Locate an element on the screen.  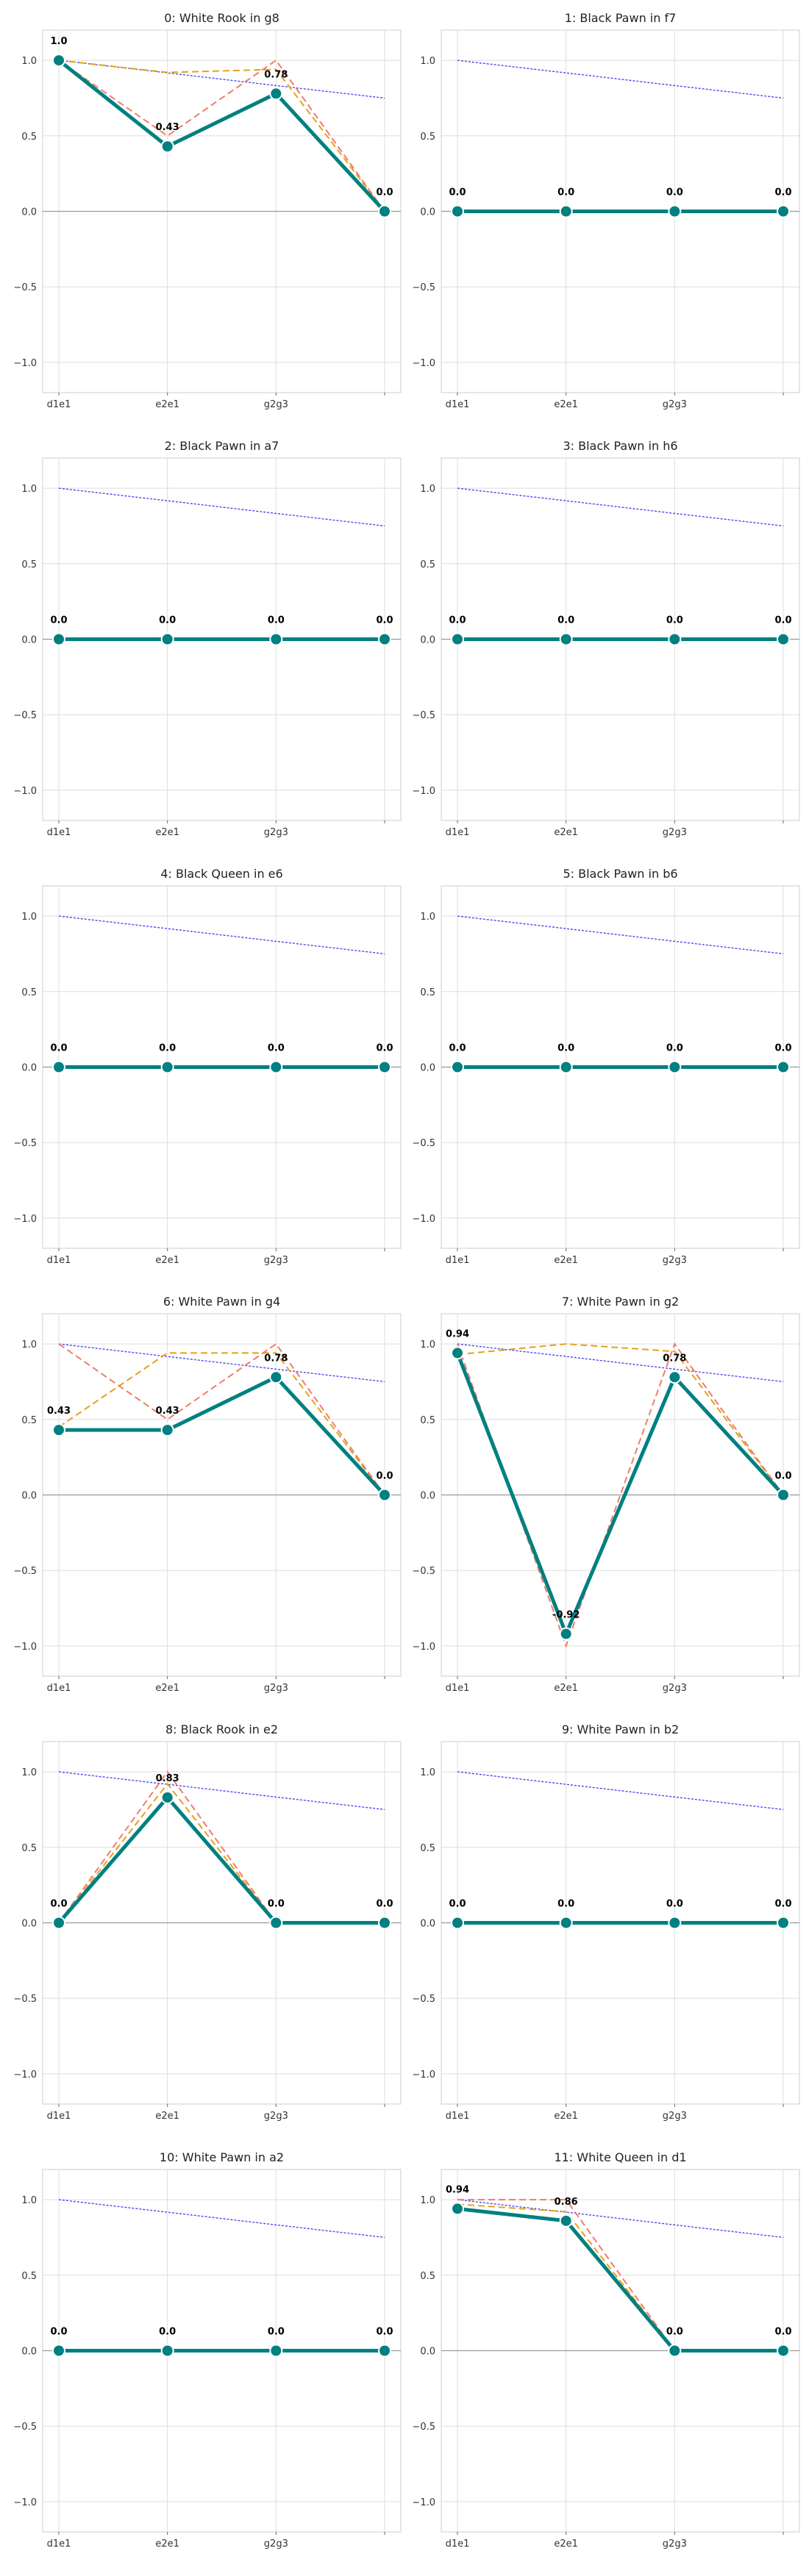
subplot-title: 4: Black Queen in e6 is located at coordinates (221, 874).